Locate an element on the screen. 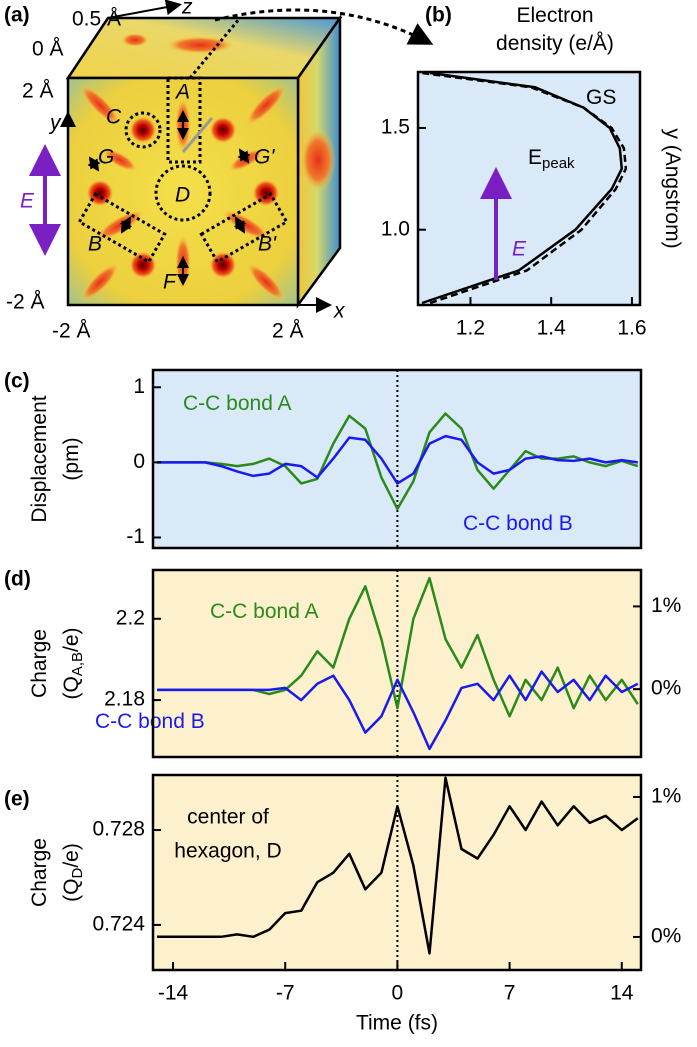  text-part: y (Angstrom) is located at coordinates (672, 188).